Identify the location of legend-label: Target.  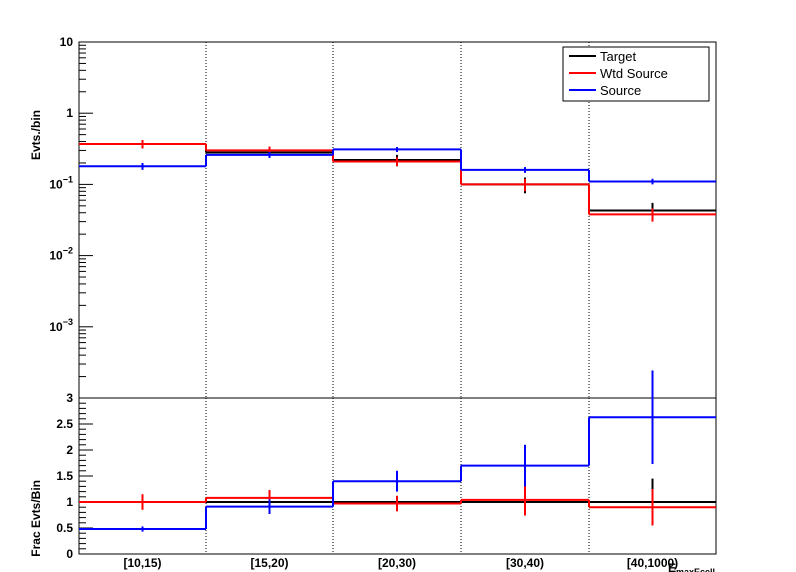
(618, 56).